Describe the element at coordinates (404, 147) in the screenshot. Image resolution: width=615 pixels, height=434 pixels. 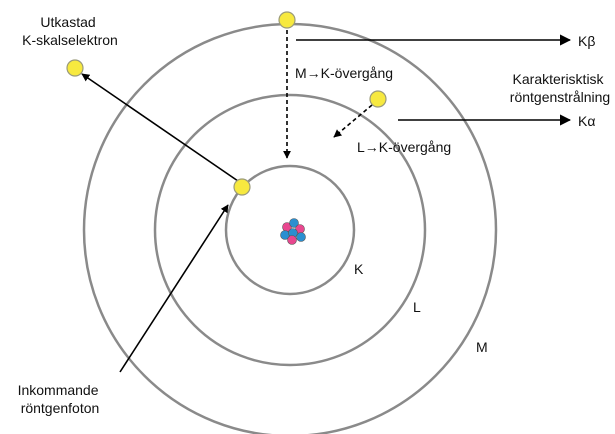
I see `l-to-k-label: L→K-övergång` at that location.